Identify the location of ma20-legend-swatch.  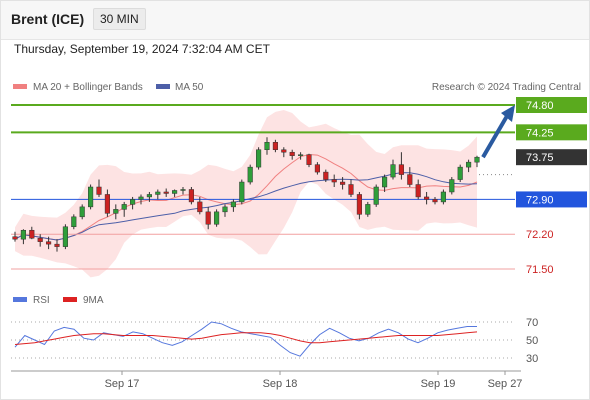
(20, 86).